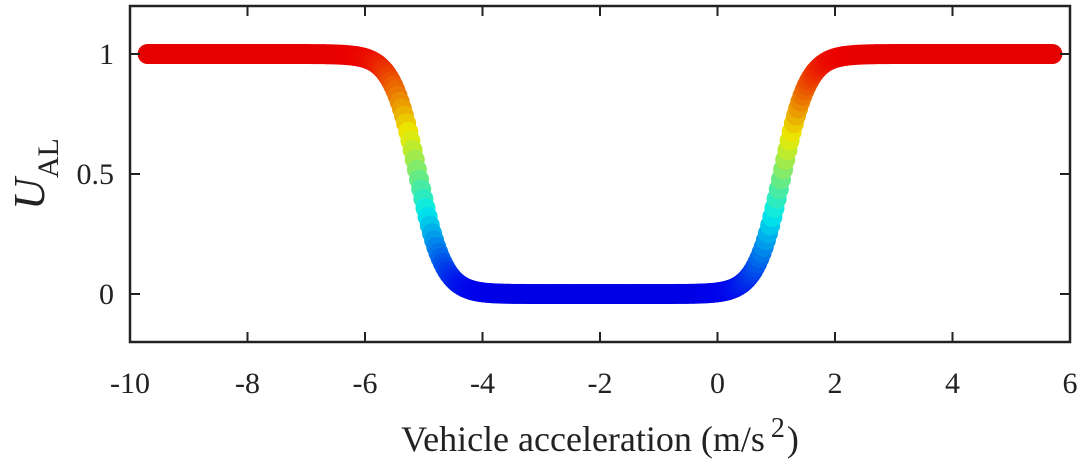 The height and width of the screenshot is (466, 1080). What do you see at coordinates (952, 383) in the screenshot?
I see `x-tick-label: 4` at bounding box center [952, 383].